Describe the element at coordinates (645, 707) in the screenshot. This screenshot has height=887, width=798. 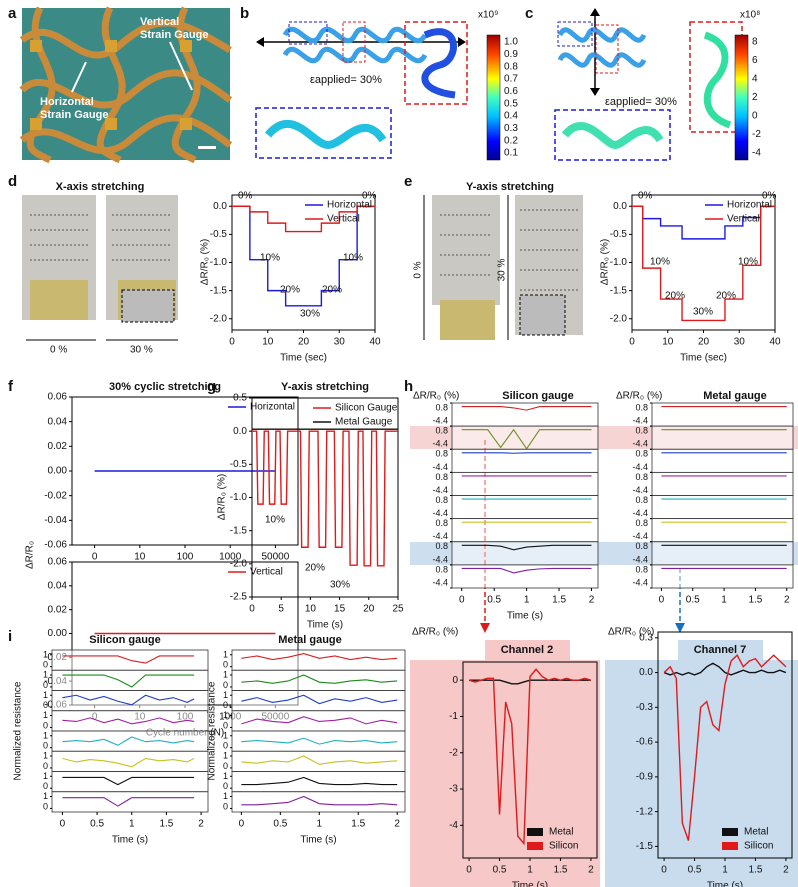
I see `y-tick-label: -0.3` at that location.